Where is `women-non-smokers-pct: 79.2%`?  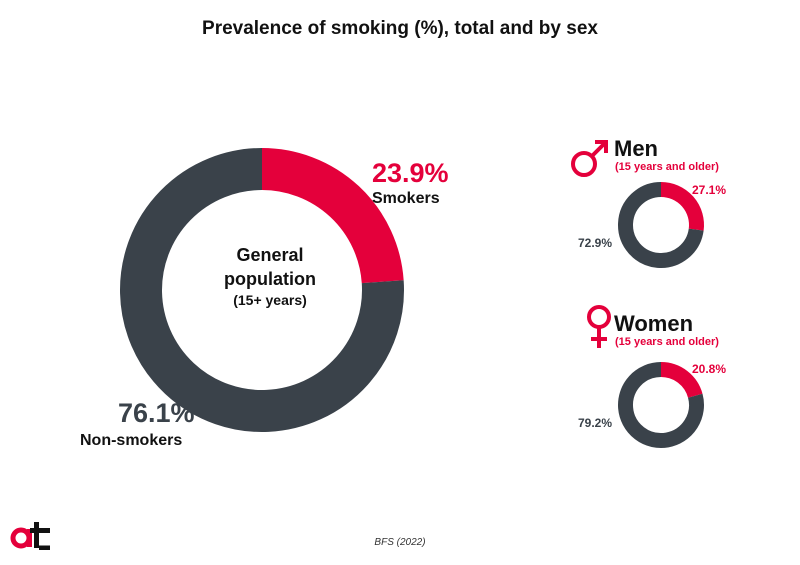
women-non-smokers-pct: 79.2% is located at coordinates (595, 423).